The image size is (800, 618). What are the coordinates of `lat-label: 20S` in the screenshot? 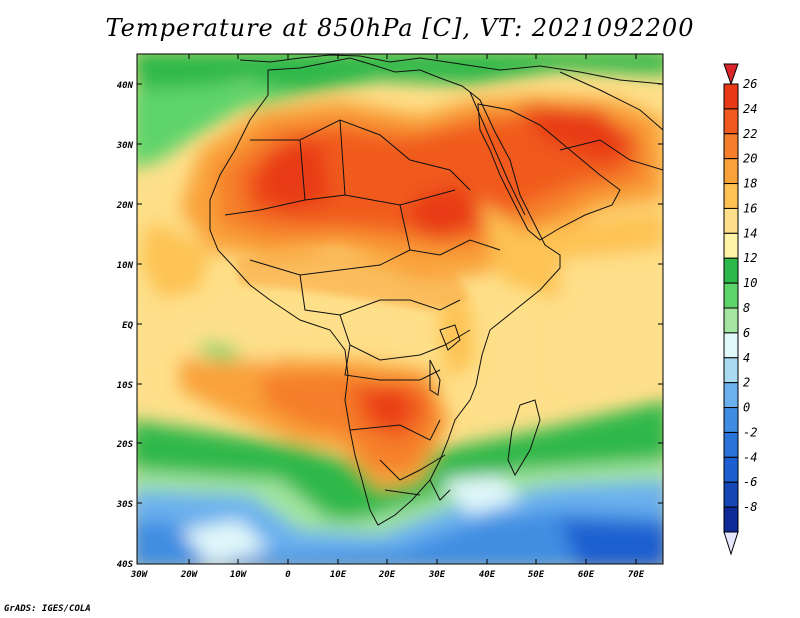 It's located at (125, 445).